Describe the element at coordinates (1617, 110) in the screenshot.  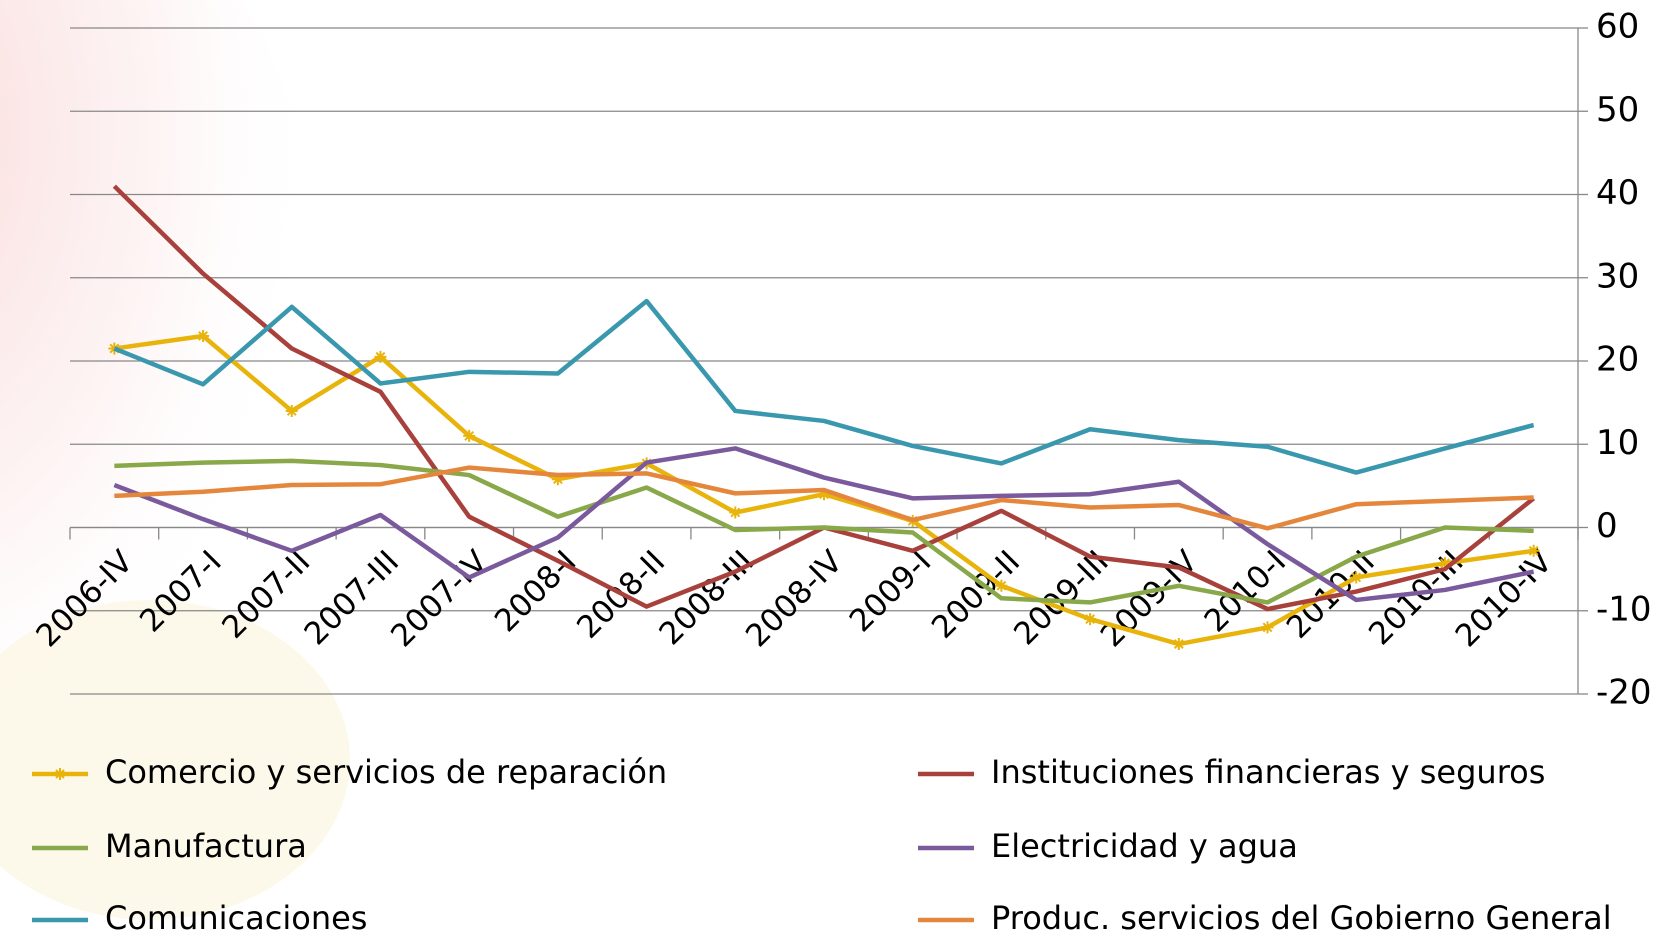
I see `y-tick-label: 50` at that location.